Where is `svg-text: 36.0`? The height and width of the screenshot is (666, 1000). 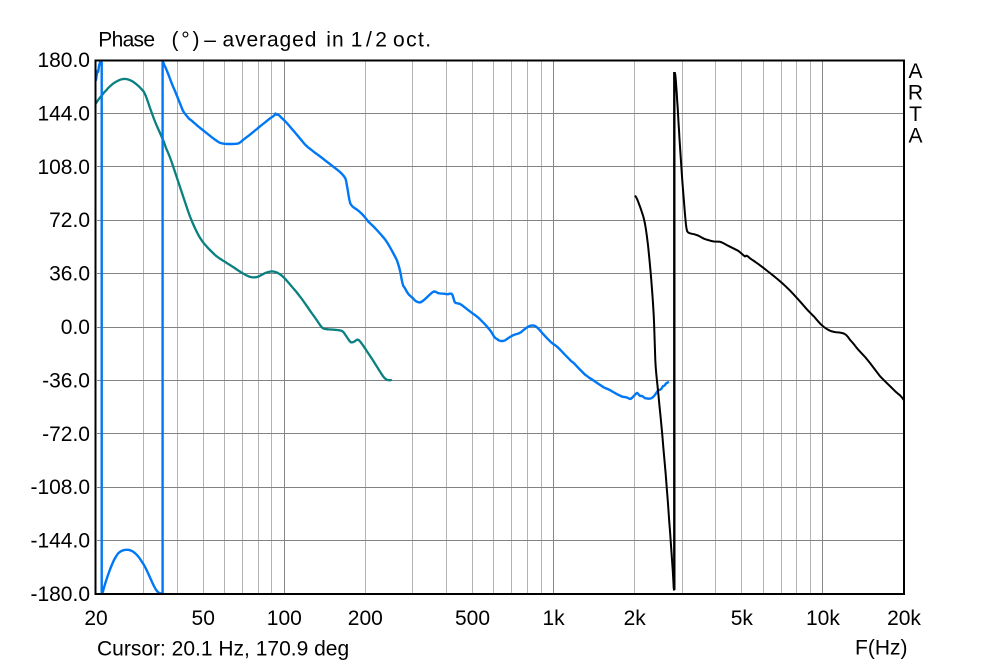 svg-text: 36.0 is located at coordinates (69, 274).